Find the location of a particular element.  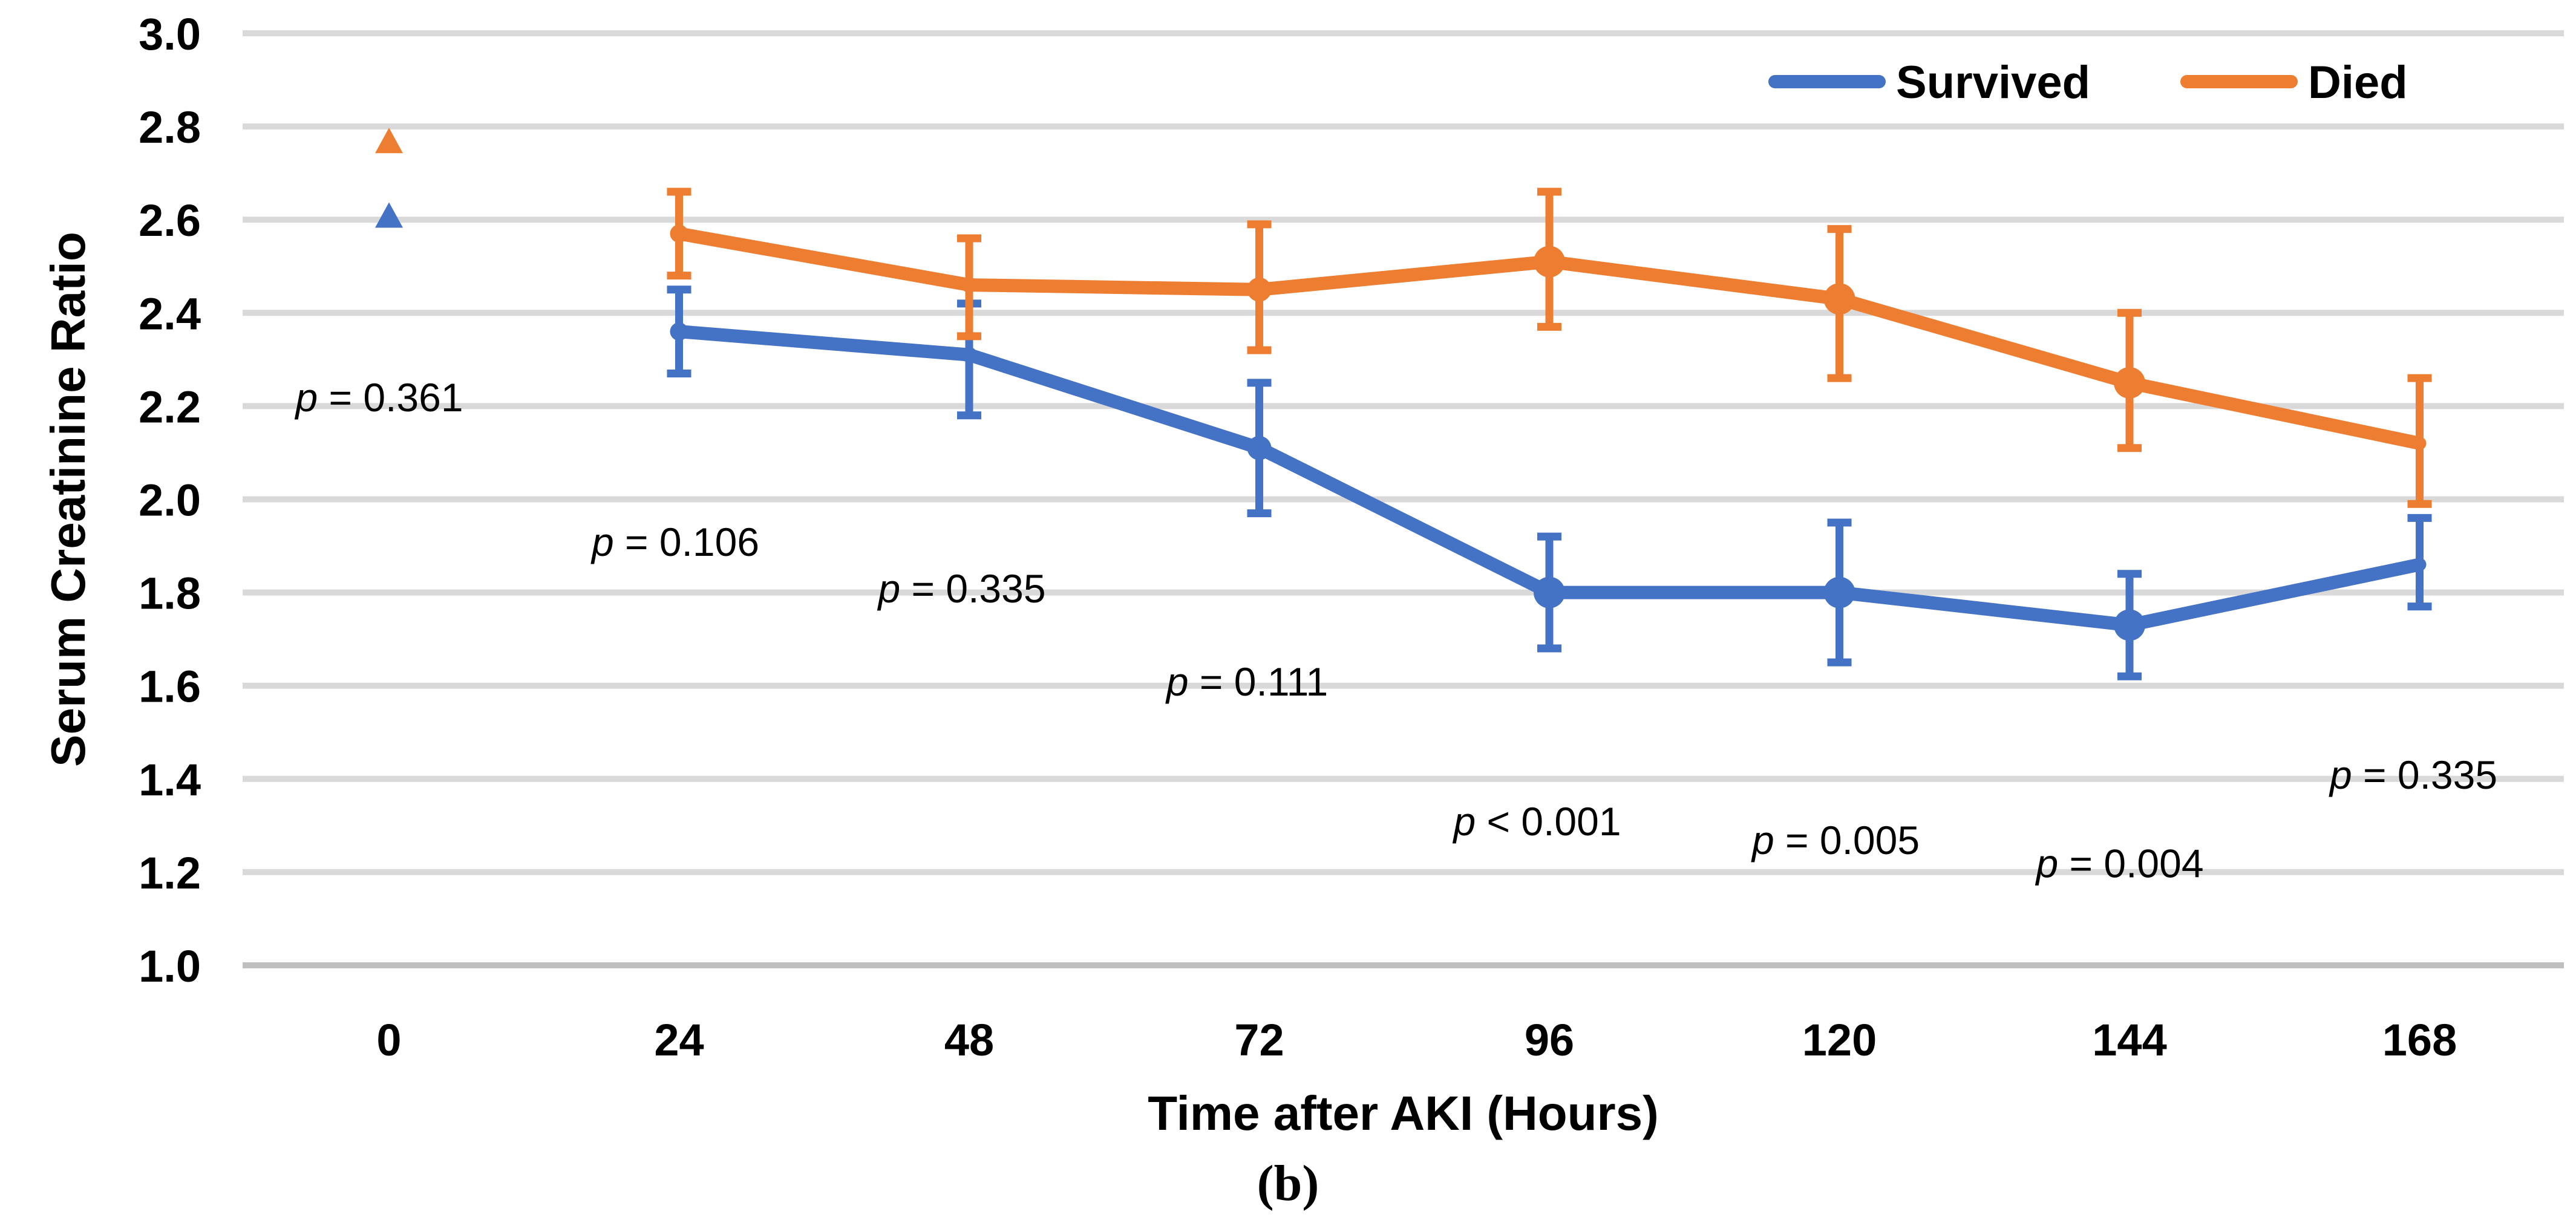

triangle-marker-died is located at coordinates (389, 141).